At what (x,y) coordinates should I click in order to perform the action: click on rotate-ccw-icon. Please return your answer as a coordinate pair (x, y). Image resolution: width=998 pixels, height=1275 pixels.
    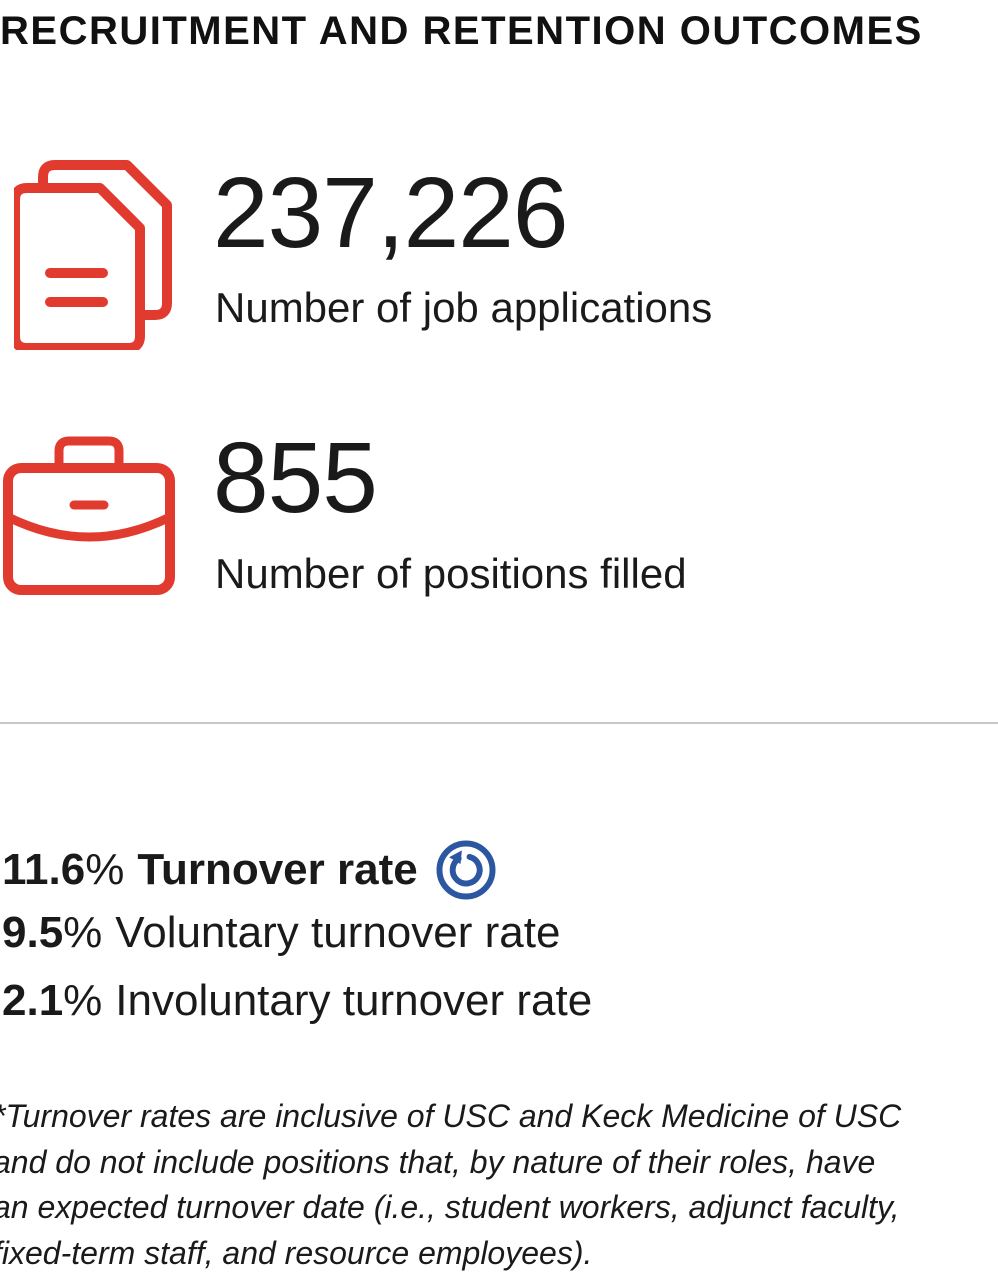
    Looking at the image, I should click on (466, 870).